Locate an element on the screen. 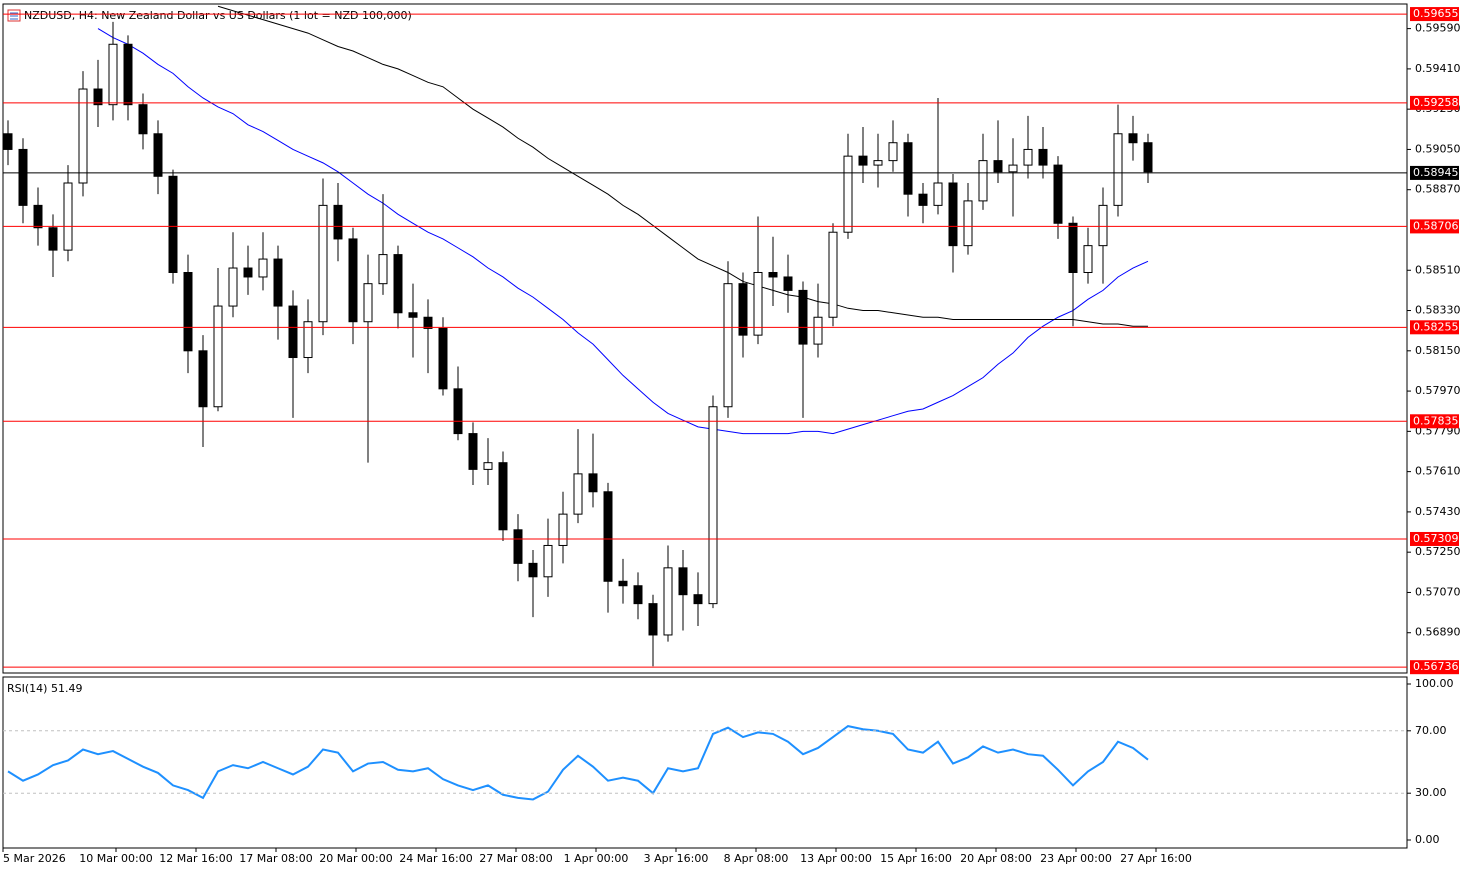  x-tick-label: 10 Mar 00:00 is located at coordinates (115, 858).